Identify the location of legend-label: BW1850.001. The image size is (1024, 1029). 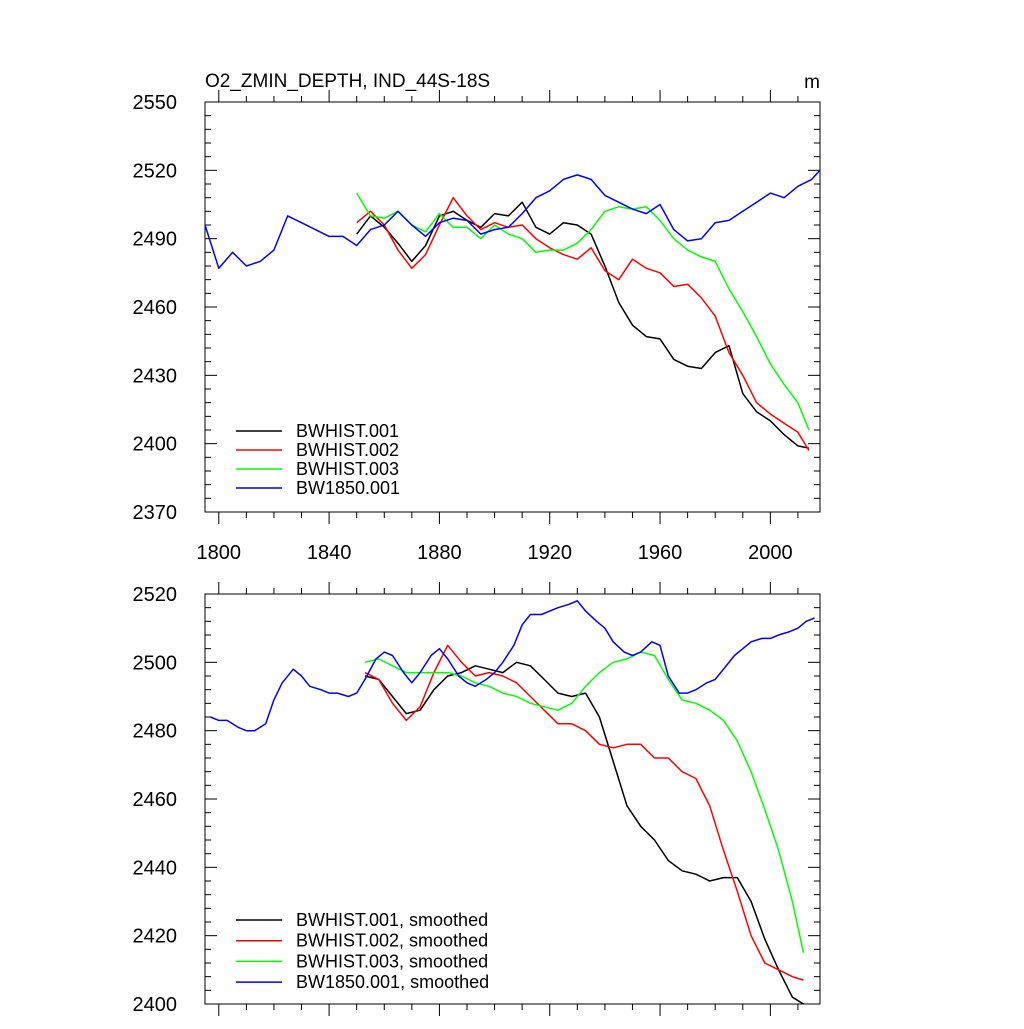
(348, 488).